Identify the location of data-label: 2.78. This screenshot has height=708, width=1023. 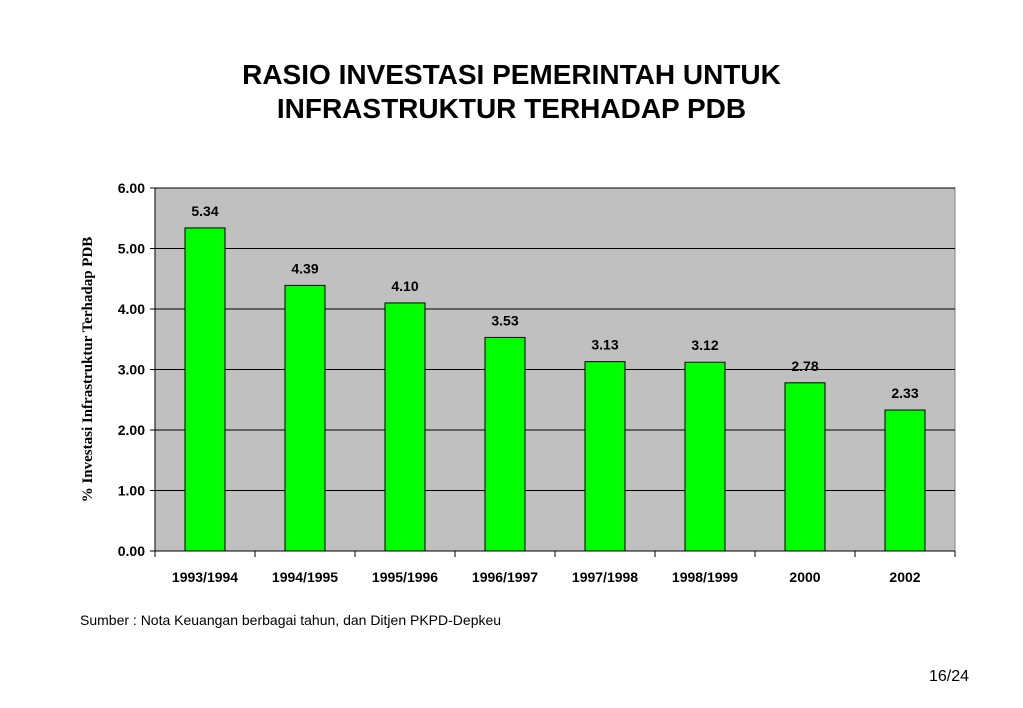
(804, 366).